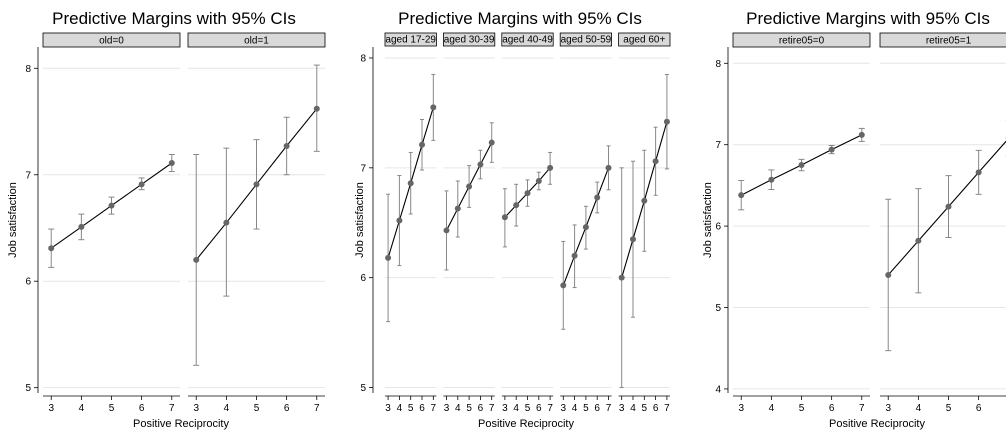  What do you see at coordinates (410, 223) in the screenshot?
I see `panel-1: aged 17-29 3 4 5 6 7` at bounding box center [410, 223].